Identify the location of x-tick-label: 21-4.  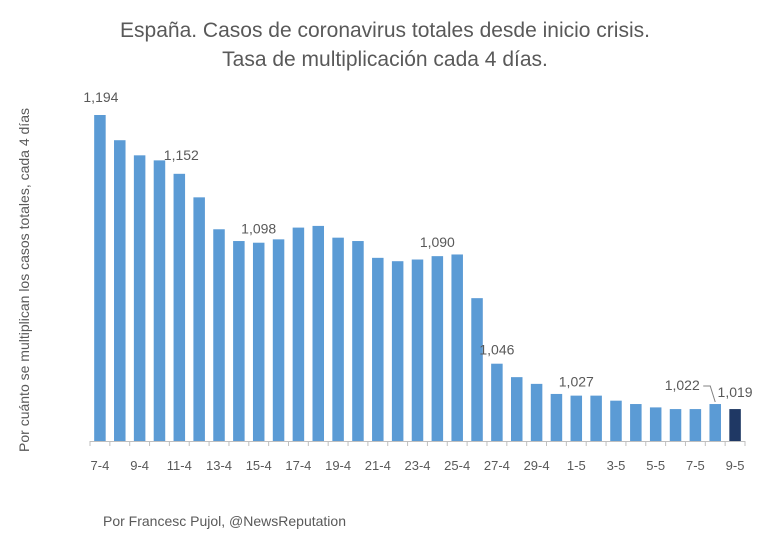
(378, 465).